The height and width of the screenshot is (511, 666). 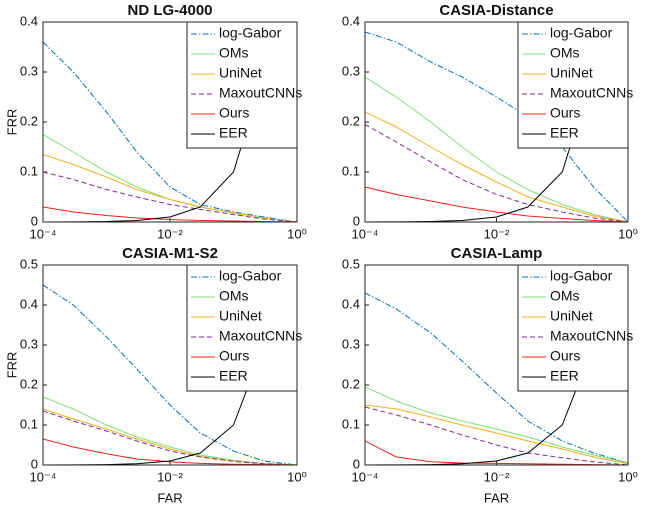 What do you see at coordinates (170, 253) in the screenshot?
I see `subplot-title: CASIA-M1-S2` at bounding box center [170, 253].